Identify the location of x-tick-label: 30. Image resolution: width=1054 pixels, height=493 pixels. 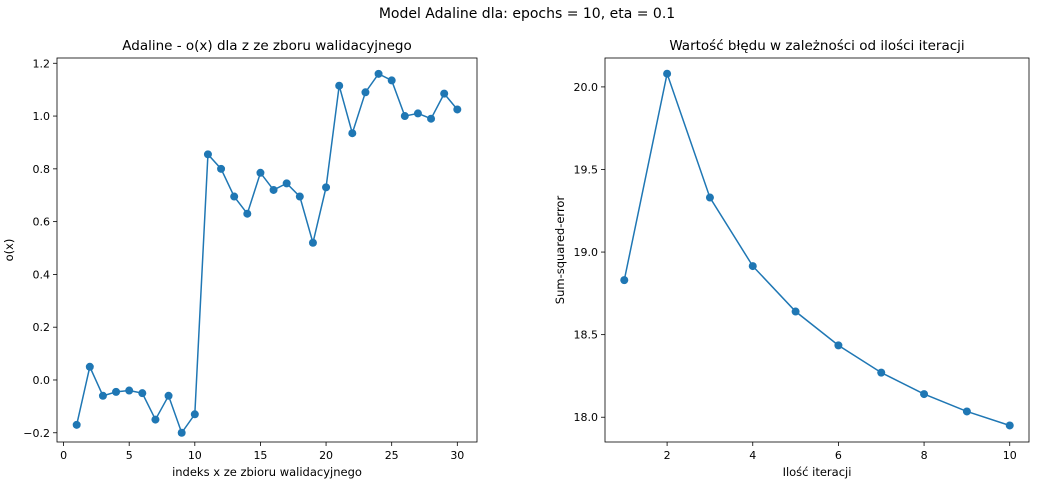
(457, 455).